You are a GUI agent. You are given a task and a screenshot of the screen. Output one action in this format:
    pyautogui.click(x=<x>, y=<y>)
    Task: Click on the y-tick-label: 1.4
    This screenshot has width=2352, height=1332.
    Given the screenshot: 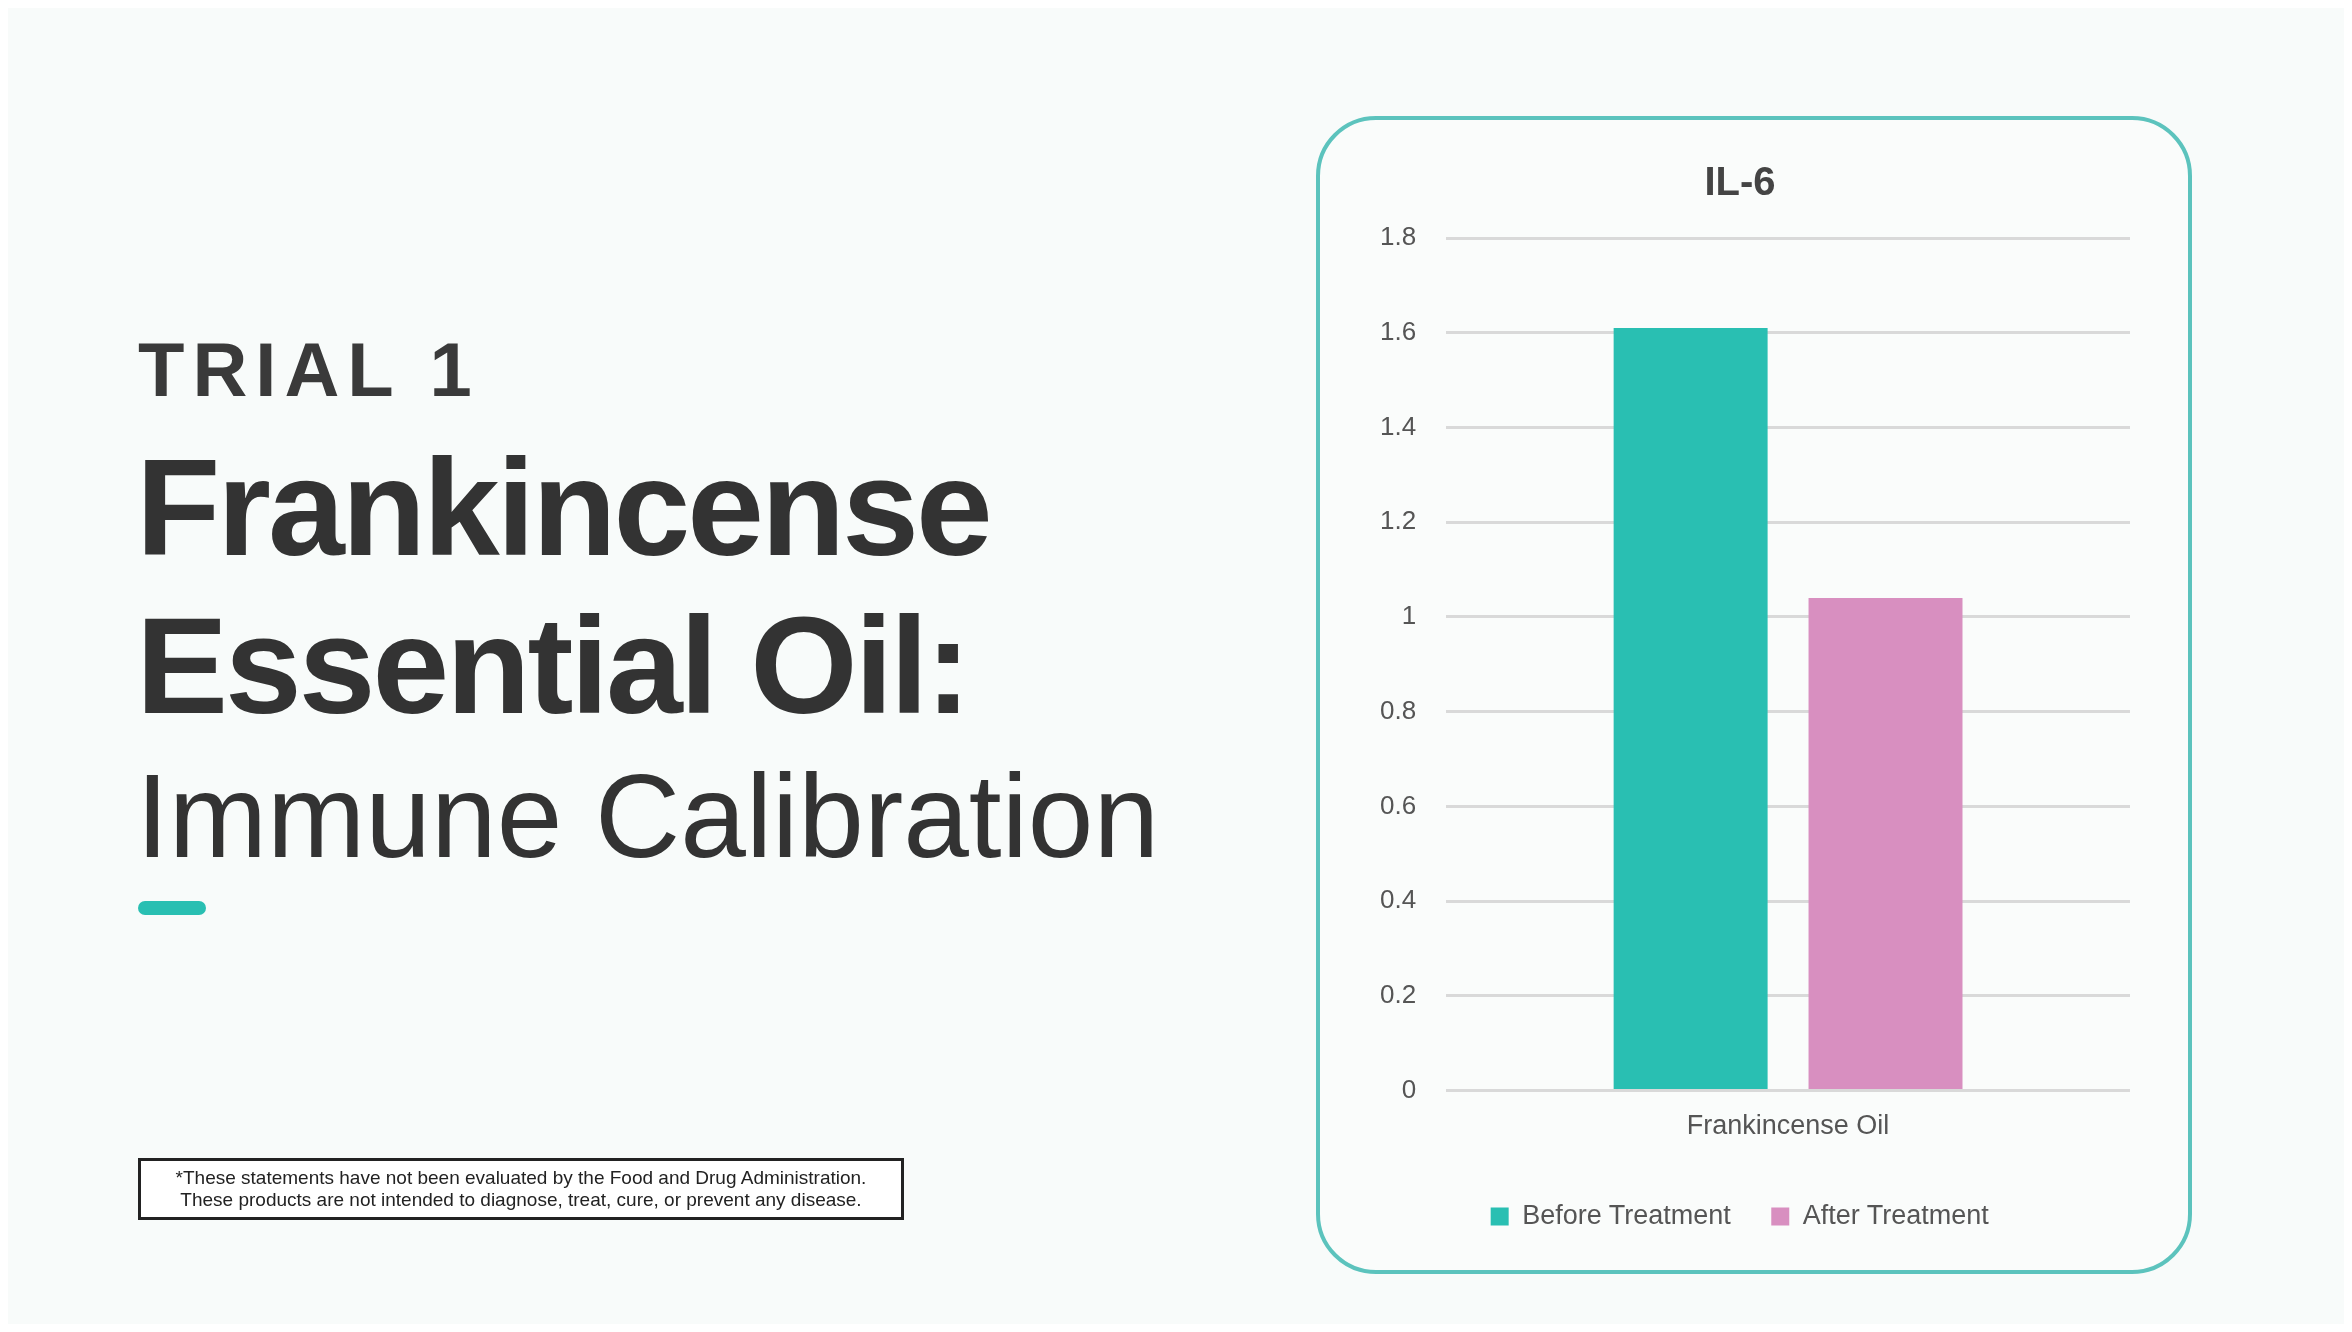 What is the action you would take?
    pyautogui.click(x=1398, y=425)
    